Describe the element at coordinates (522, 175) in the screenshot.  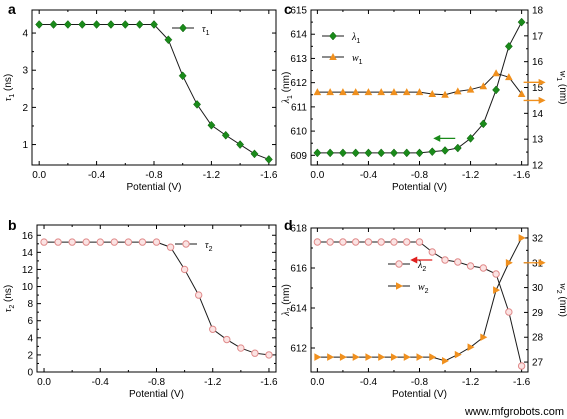
I see `x-tick-label: -1.6` at that location.